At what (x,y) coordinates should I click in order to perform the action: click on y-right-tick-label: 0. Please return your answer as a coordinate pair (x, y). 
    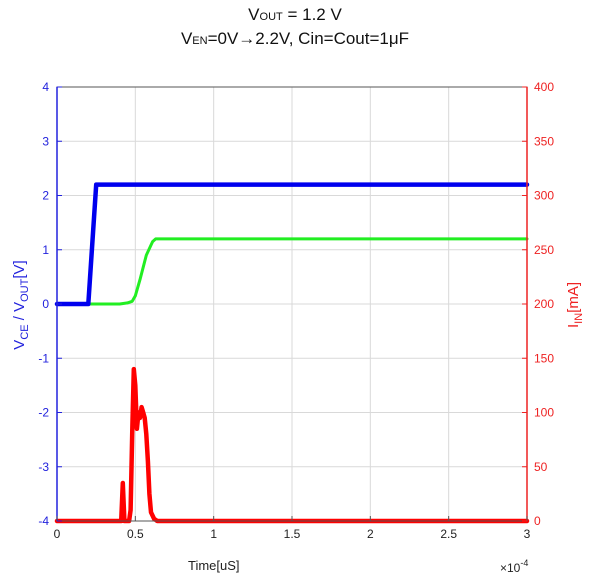
    Looking at the image, I should click on (537, 521).